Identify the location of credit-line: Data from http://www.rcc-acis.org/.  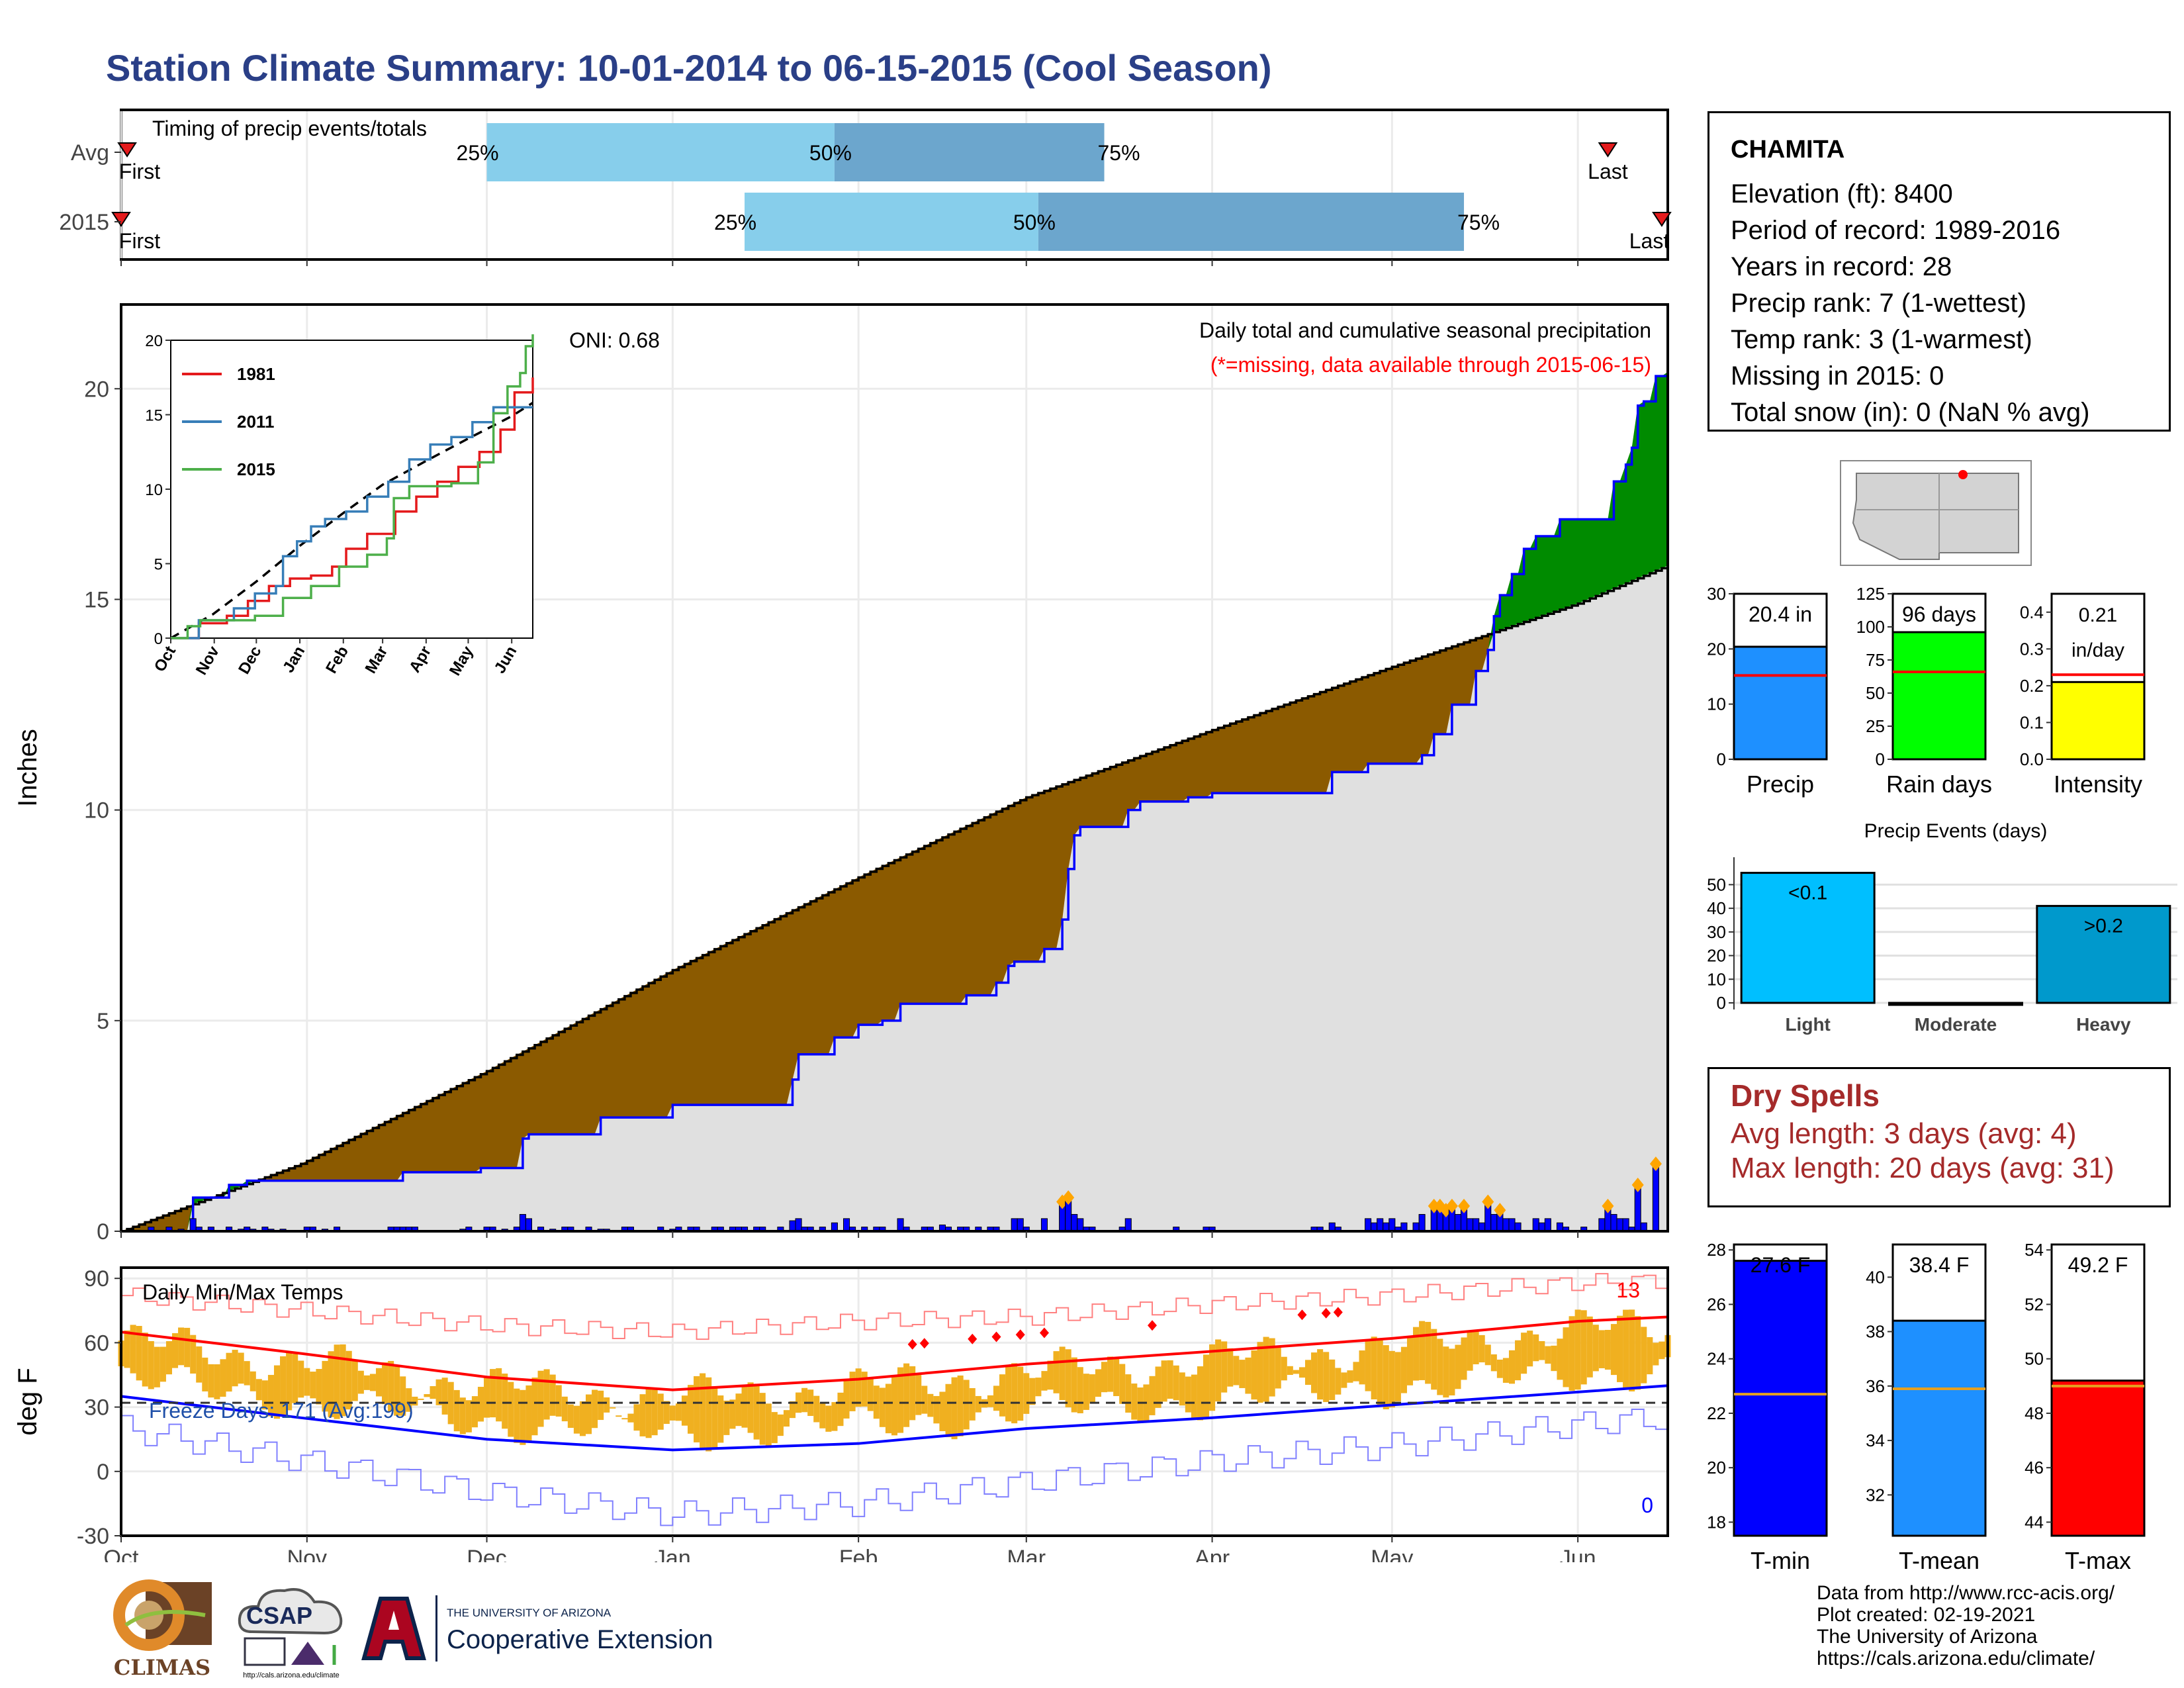
(1966, 1593).